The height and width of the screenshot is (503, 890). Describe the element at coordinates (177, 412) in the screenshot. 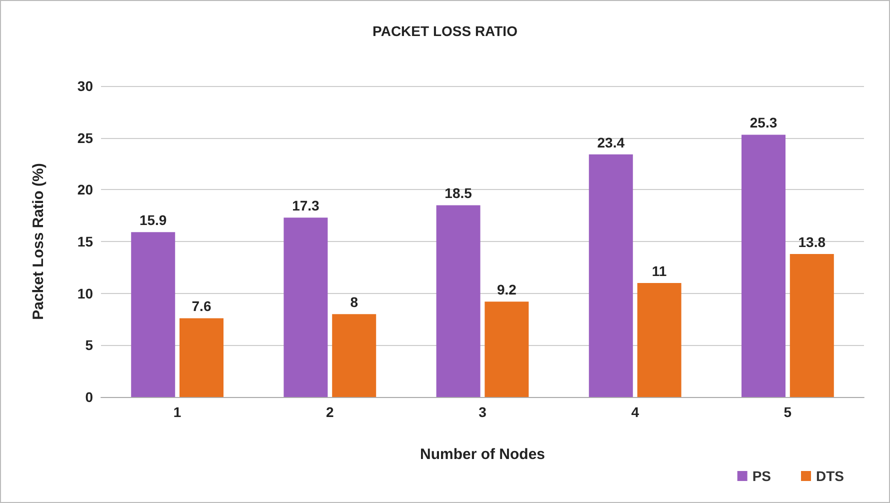

I see `x-tick-label: 1` at that location.